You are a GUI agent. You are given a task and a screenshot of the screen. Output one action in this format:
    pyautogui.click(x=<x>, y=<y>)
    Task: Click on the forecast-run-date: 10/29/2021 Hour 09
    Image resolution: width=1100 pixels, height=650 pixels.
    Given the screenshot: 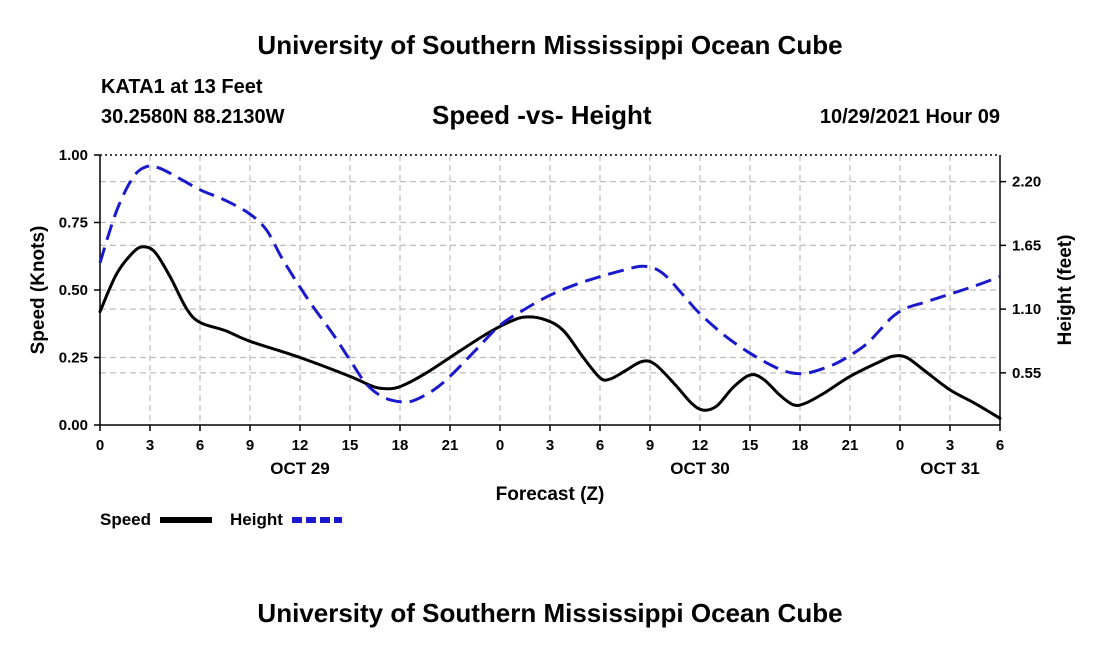 What is the action you would take?
    pyautogui.click(x=909, y=117)
    